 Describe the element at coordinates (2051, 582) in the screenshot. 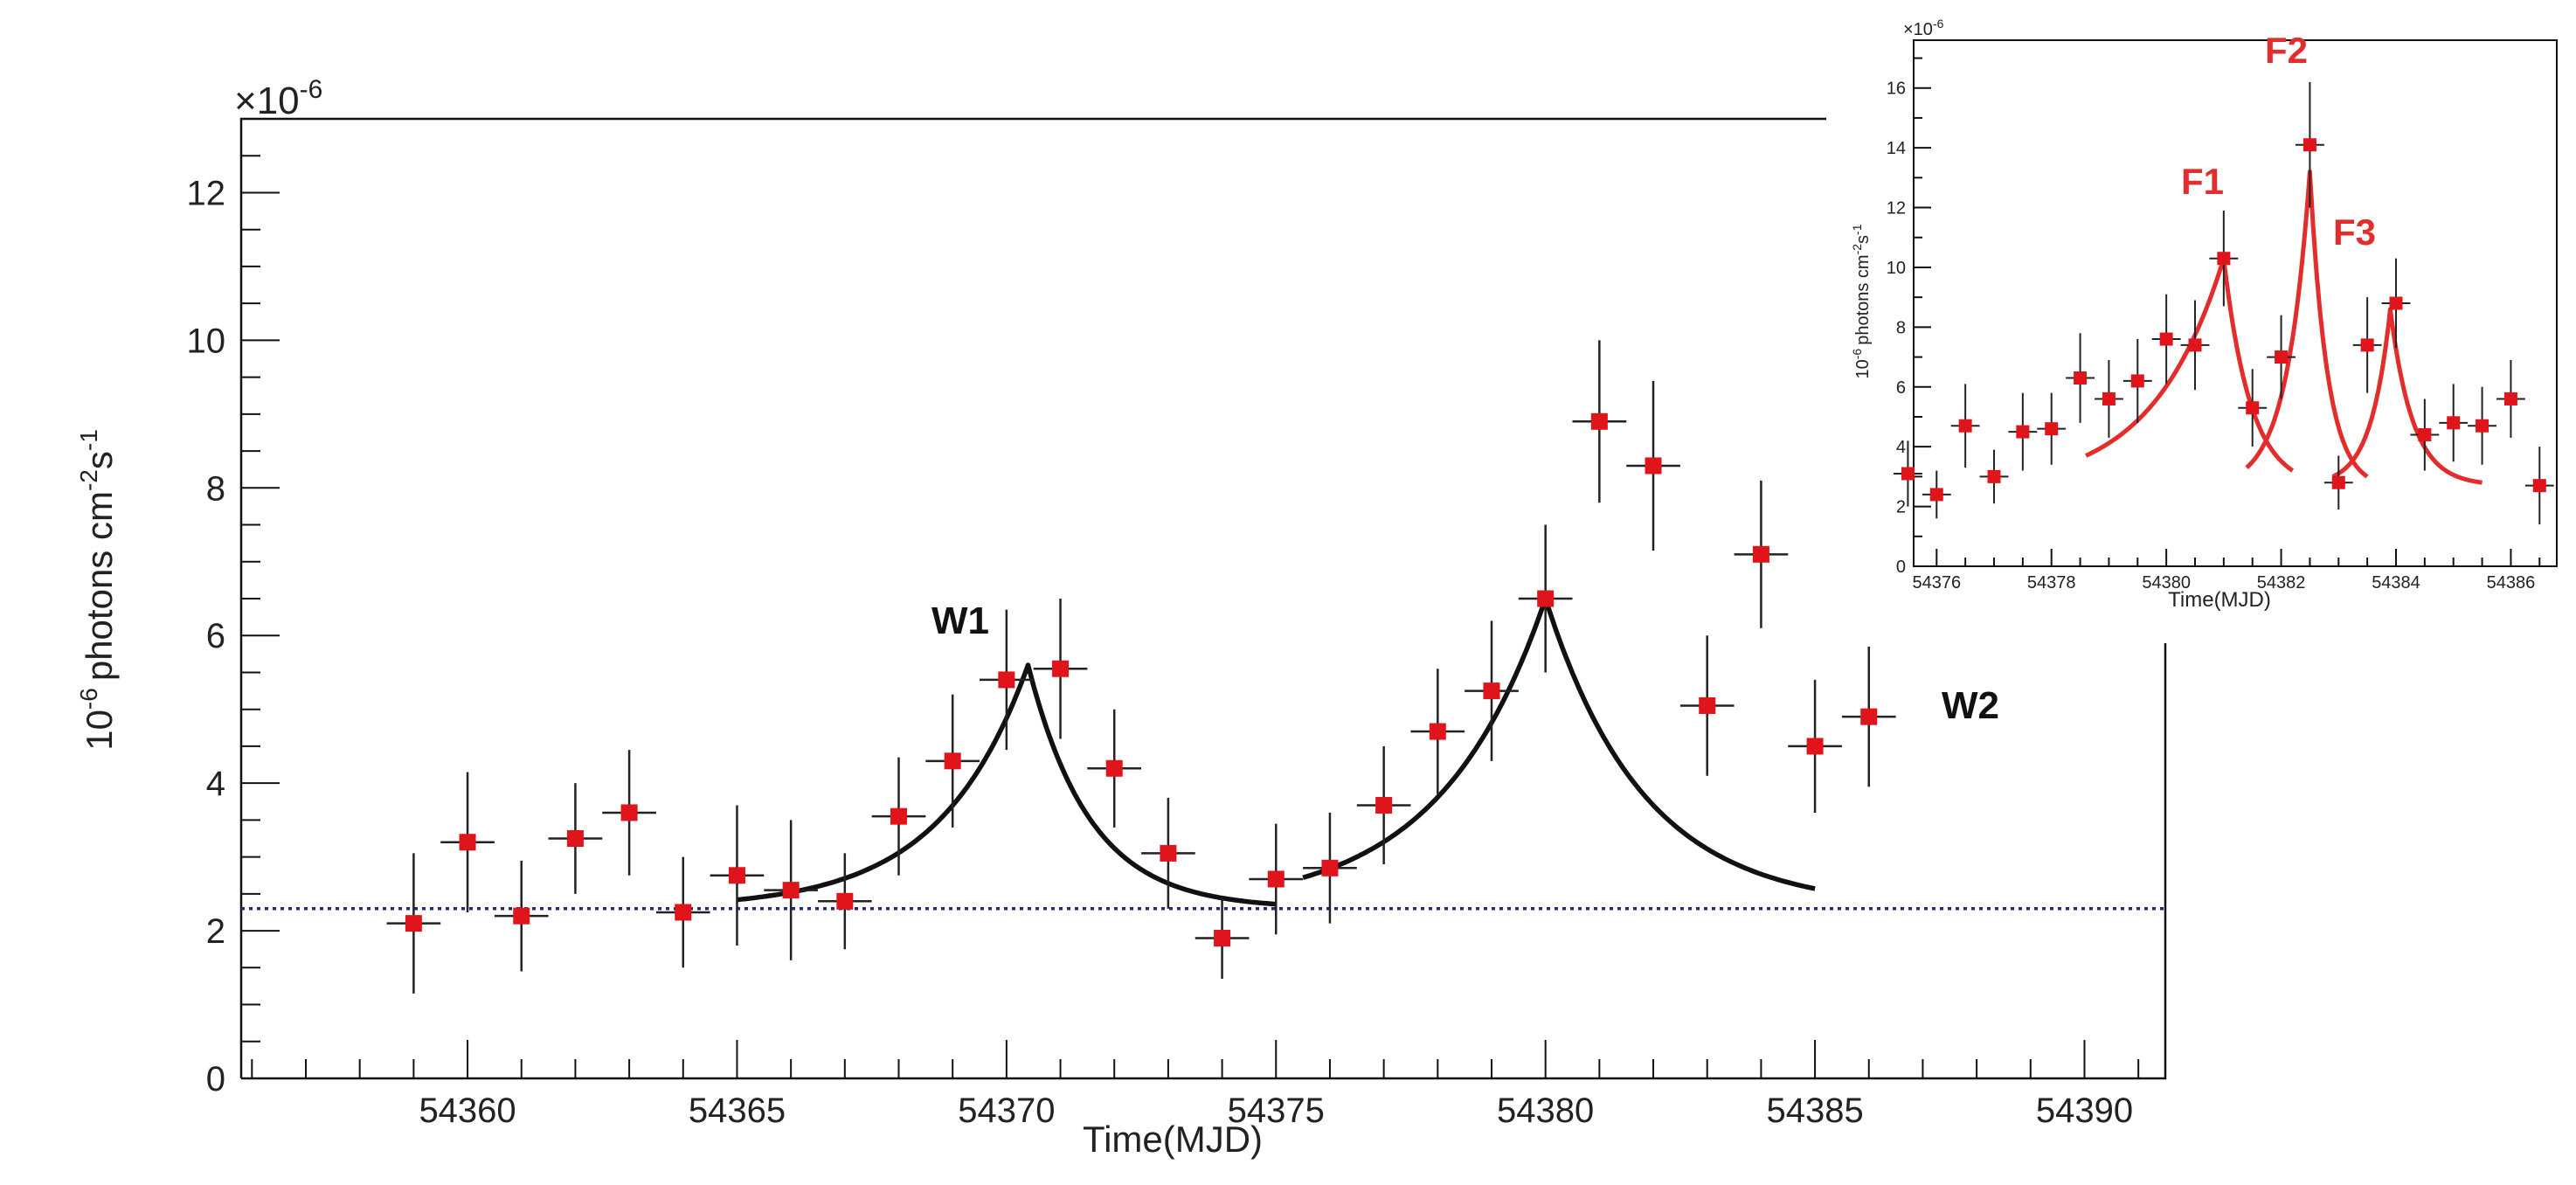

I see `x-tick-label: 54378` at that location.